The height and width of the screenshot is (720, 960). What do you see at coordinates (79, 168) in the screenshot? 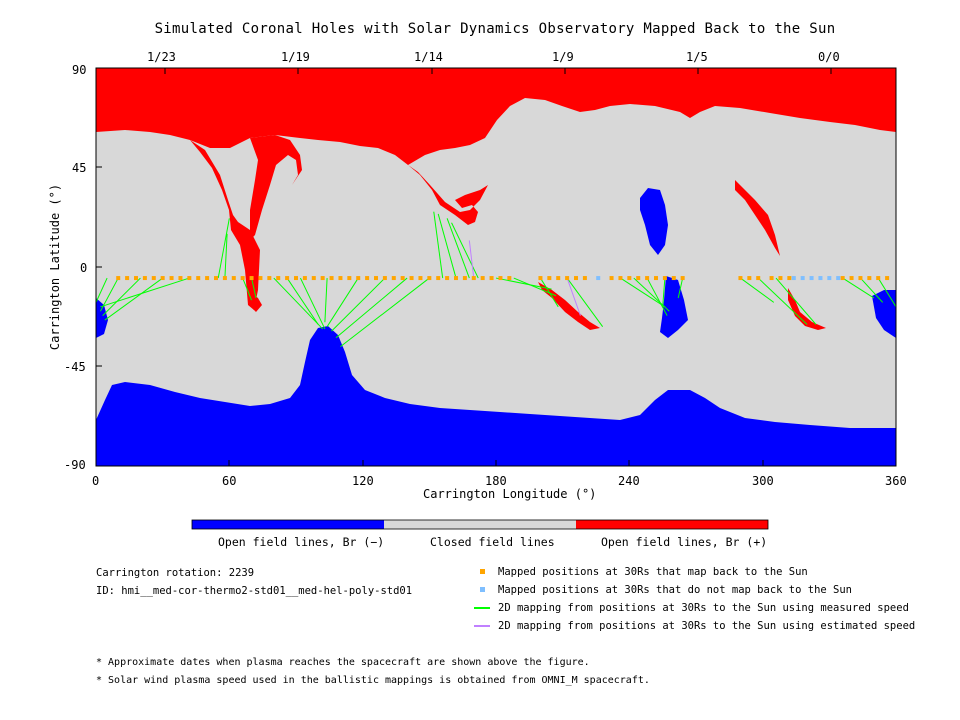
I see `y-tick-label: 45` at bounding box center [79, 168].